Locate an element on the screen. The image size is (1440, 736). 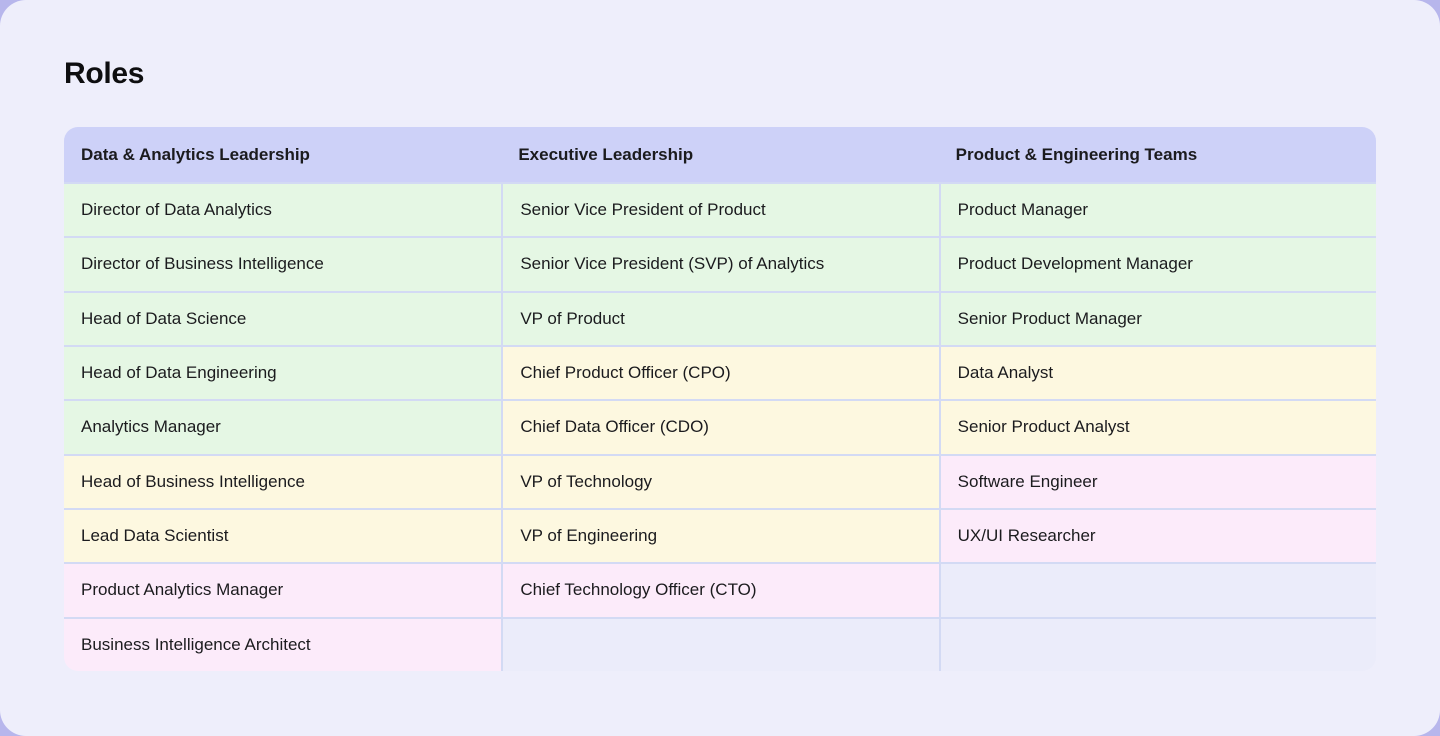
table-cell: Senior Vice President (SVP) of Analytics is located at coordinates (720, 263).